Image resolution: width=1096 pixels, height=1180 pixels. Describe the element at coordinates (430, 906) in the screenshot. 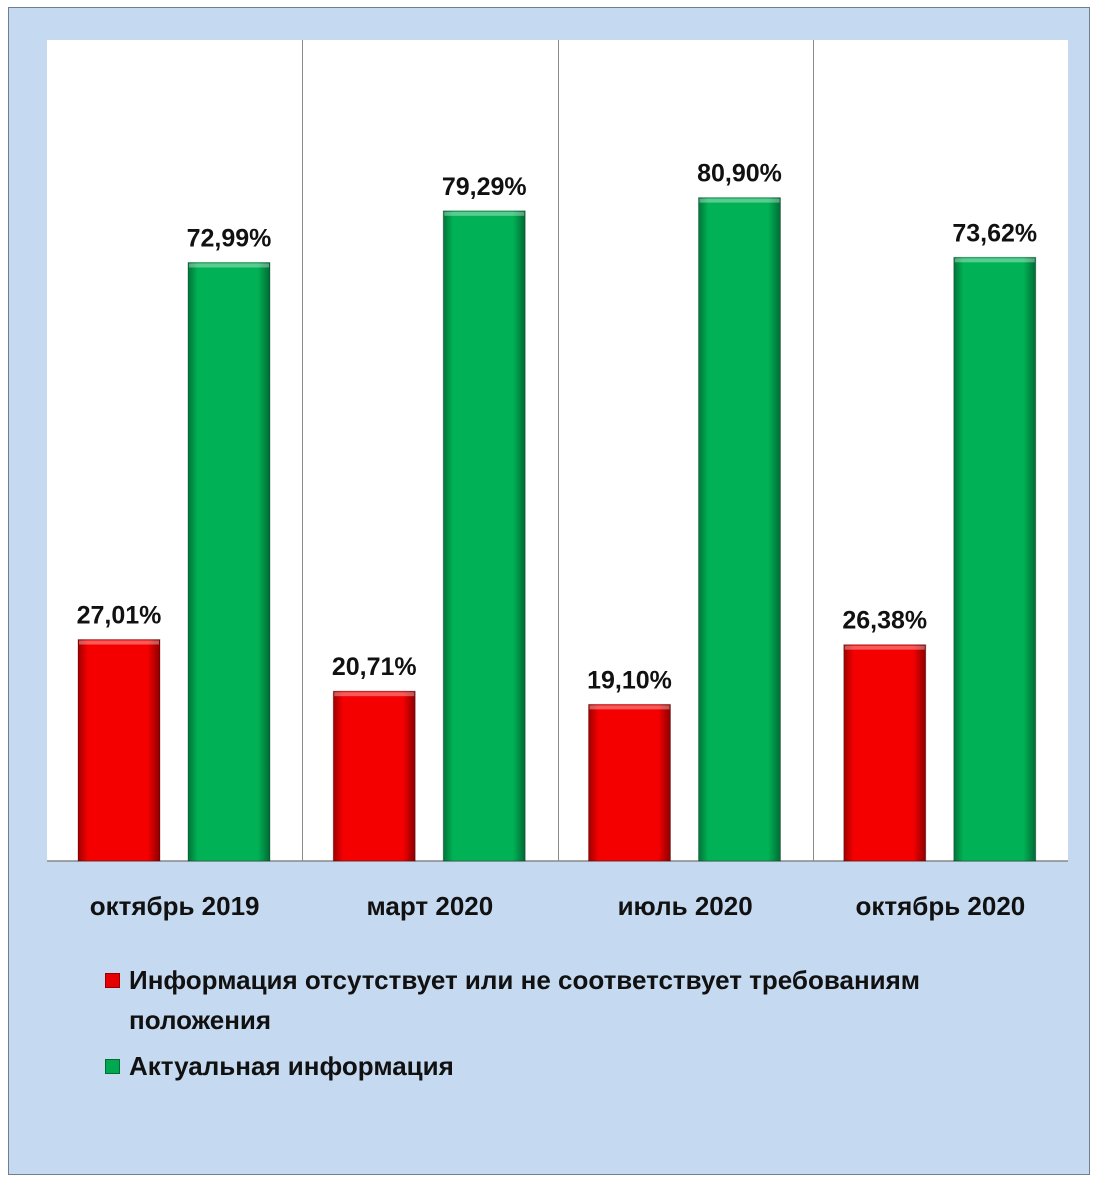

I see `x-tick-label: март 2020` at that location.